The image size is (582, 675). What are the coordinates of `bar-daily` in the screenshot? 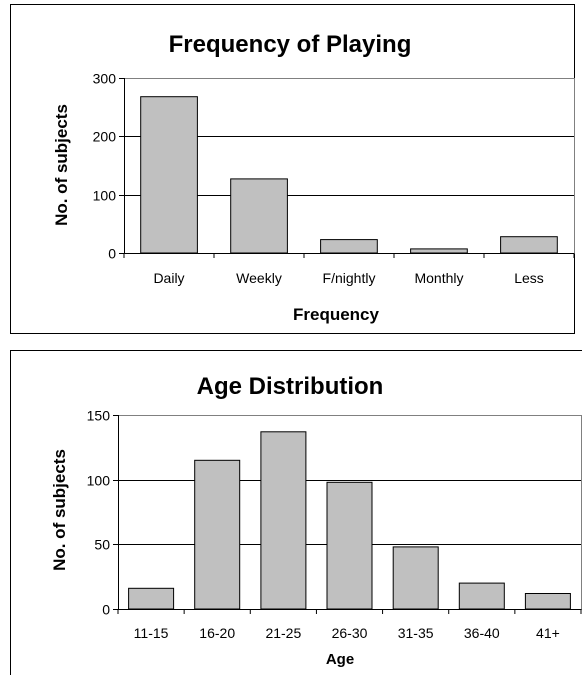 It's located at (169, 175).